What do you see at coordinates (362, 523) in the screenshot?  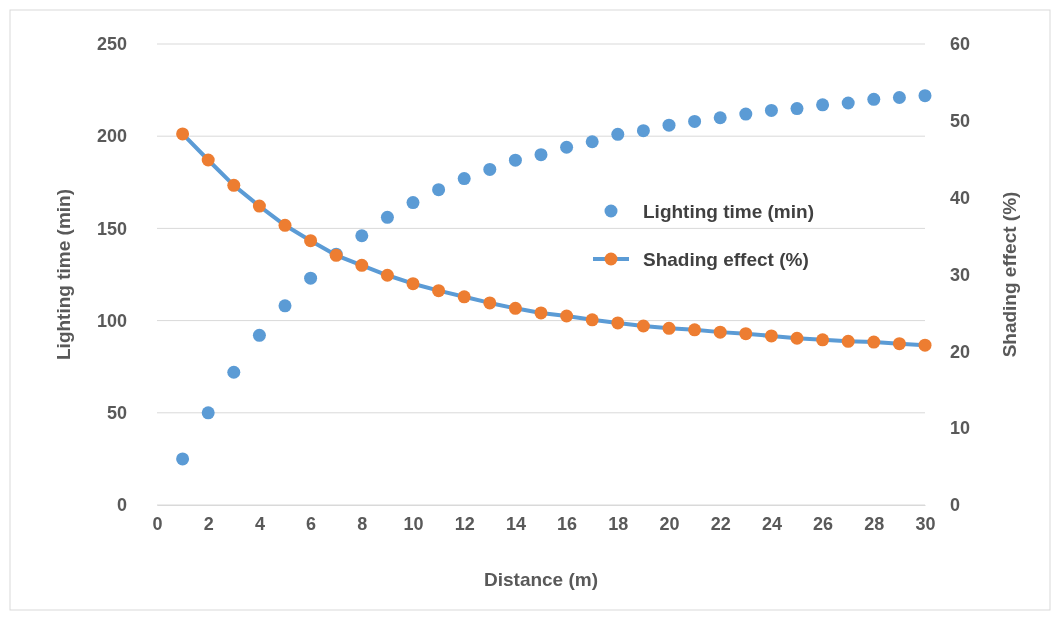 I see `x-tick-label: 8` at bounding box center [362, 523].